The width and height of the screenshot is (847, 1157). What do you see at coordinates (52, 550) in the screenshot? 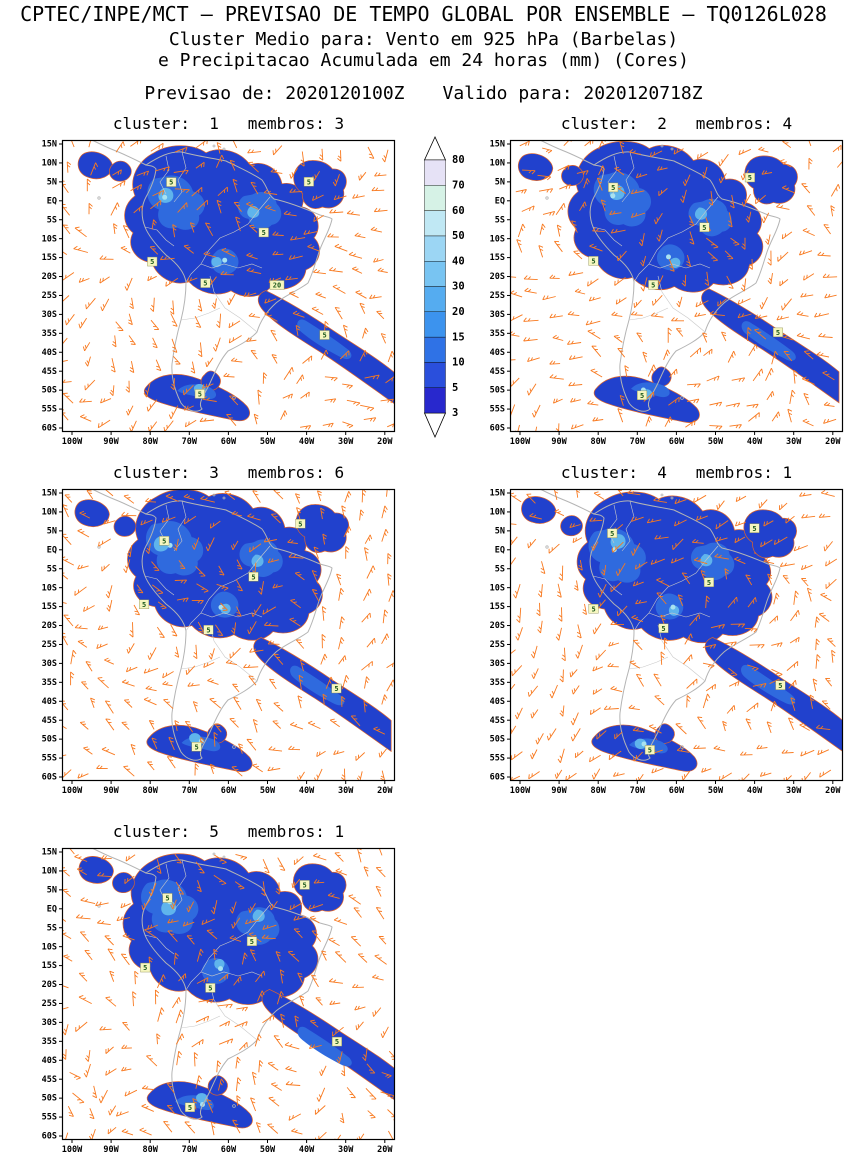
I see `lat-axis-label: EQ` at bounding box center [52, 550].